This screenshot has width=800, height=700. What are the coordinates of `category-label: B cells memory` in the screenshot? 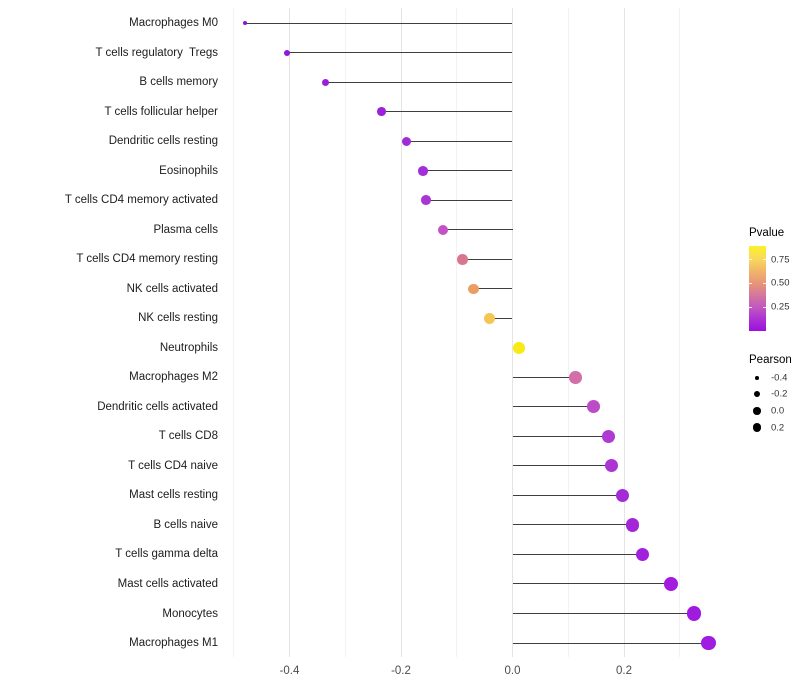 It's located at (178, 82).